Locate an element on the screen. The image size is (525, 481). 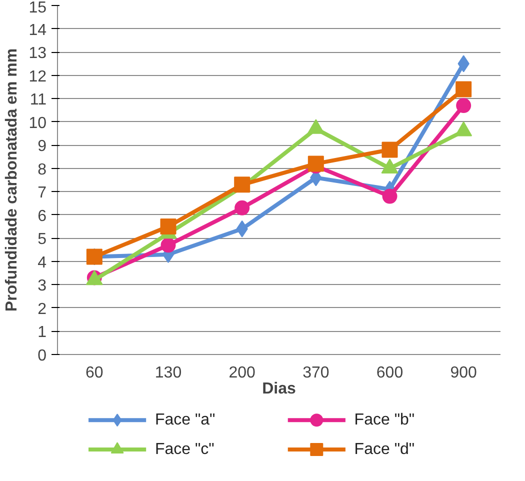
x-tick-label: 900 is located at coordinates (464, 373).